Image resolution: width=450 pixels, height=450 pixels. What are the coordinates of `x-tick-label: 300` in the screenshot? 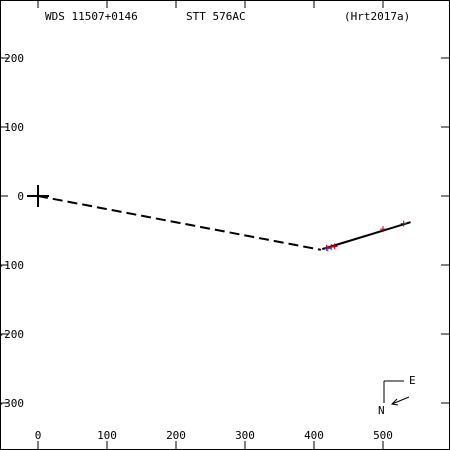 It's located at (245, 435).